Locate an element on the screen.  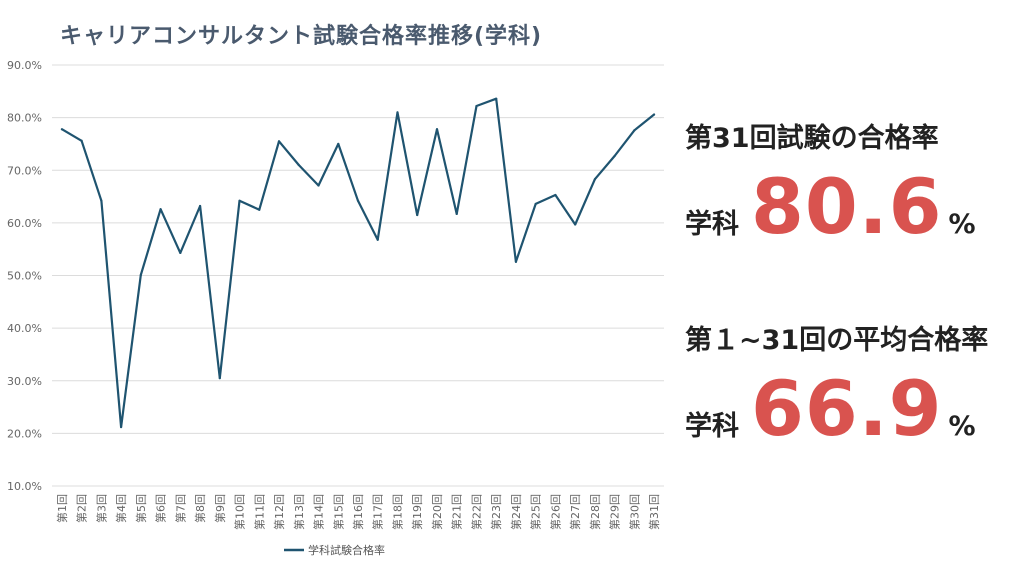
average-rate-value: 66.9 is located at coordinates (847, 408).